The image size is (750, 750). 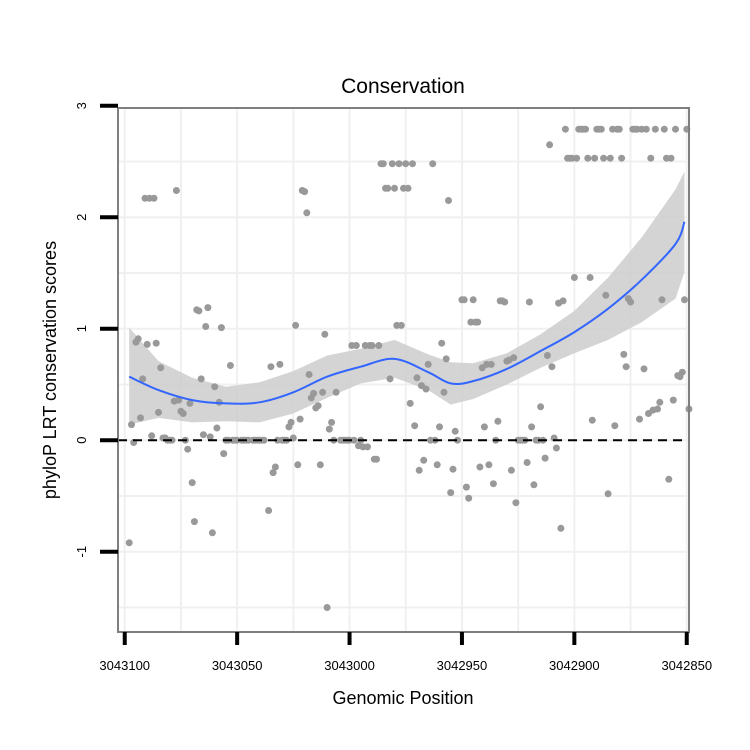 What do you see at coordinates (686, 665) in the screenshot?
I see `x-tick-label: 3042850` at bounding box center [686, 665].